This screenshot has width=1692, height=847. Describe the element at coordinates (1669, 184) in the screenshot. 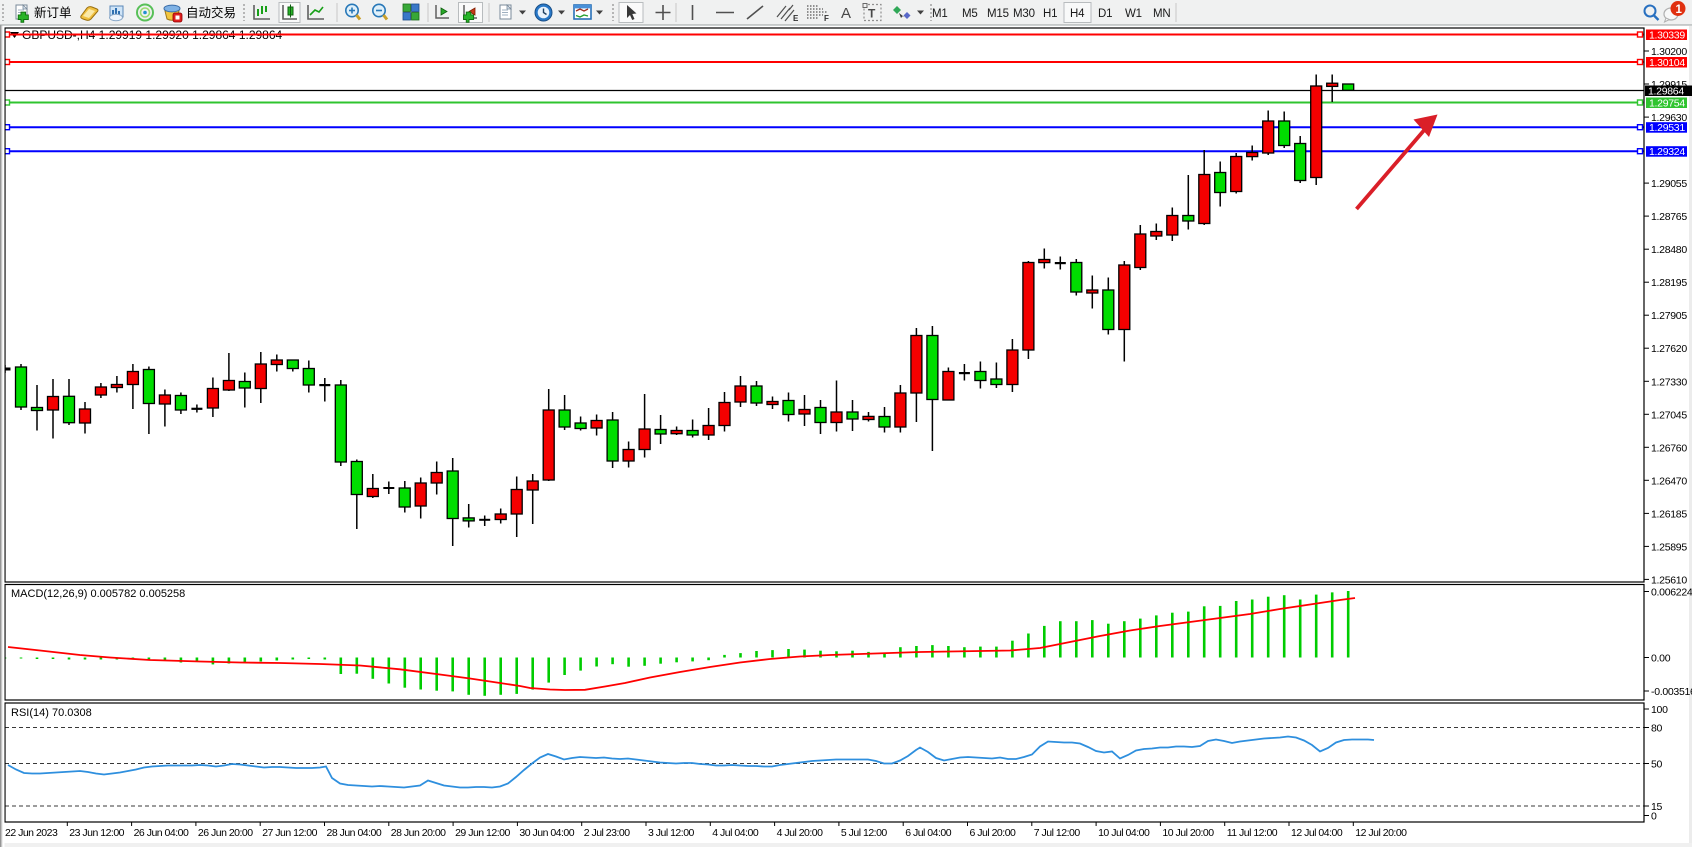

I see `svg-text: 1.29055` at that location.